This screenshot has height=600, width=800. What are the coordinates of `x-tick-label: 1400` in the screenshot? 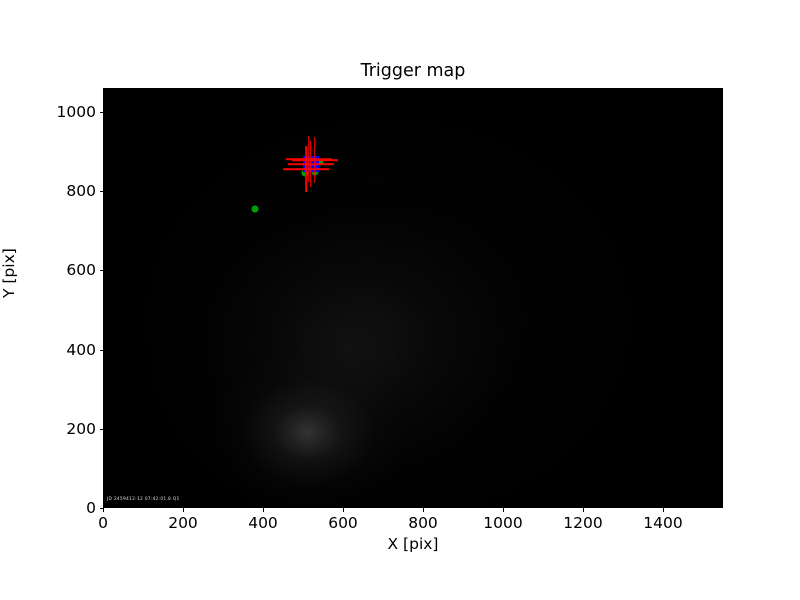 It's located at (663, 523).